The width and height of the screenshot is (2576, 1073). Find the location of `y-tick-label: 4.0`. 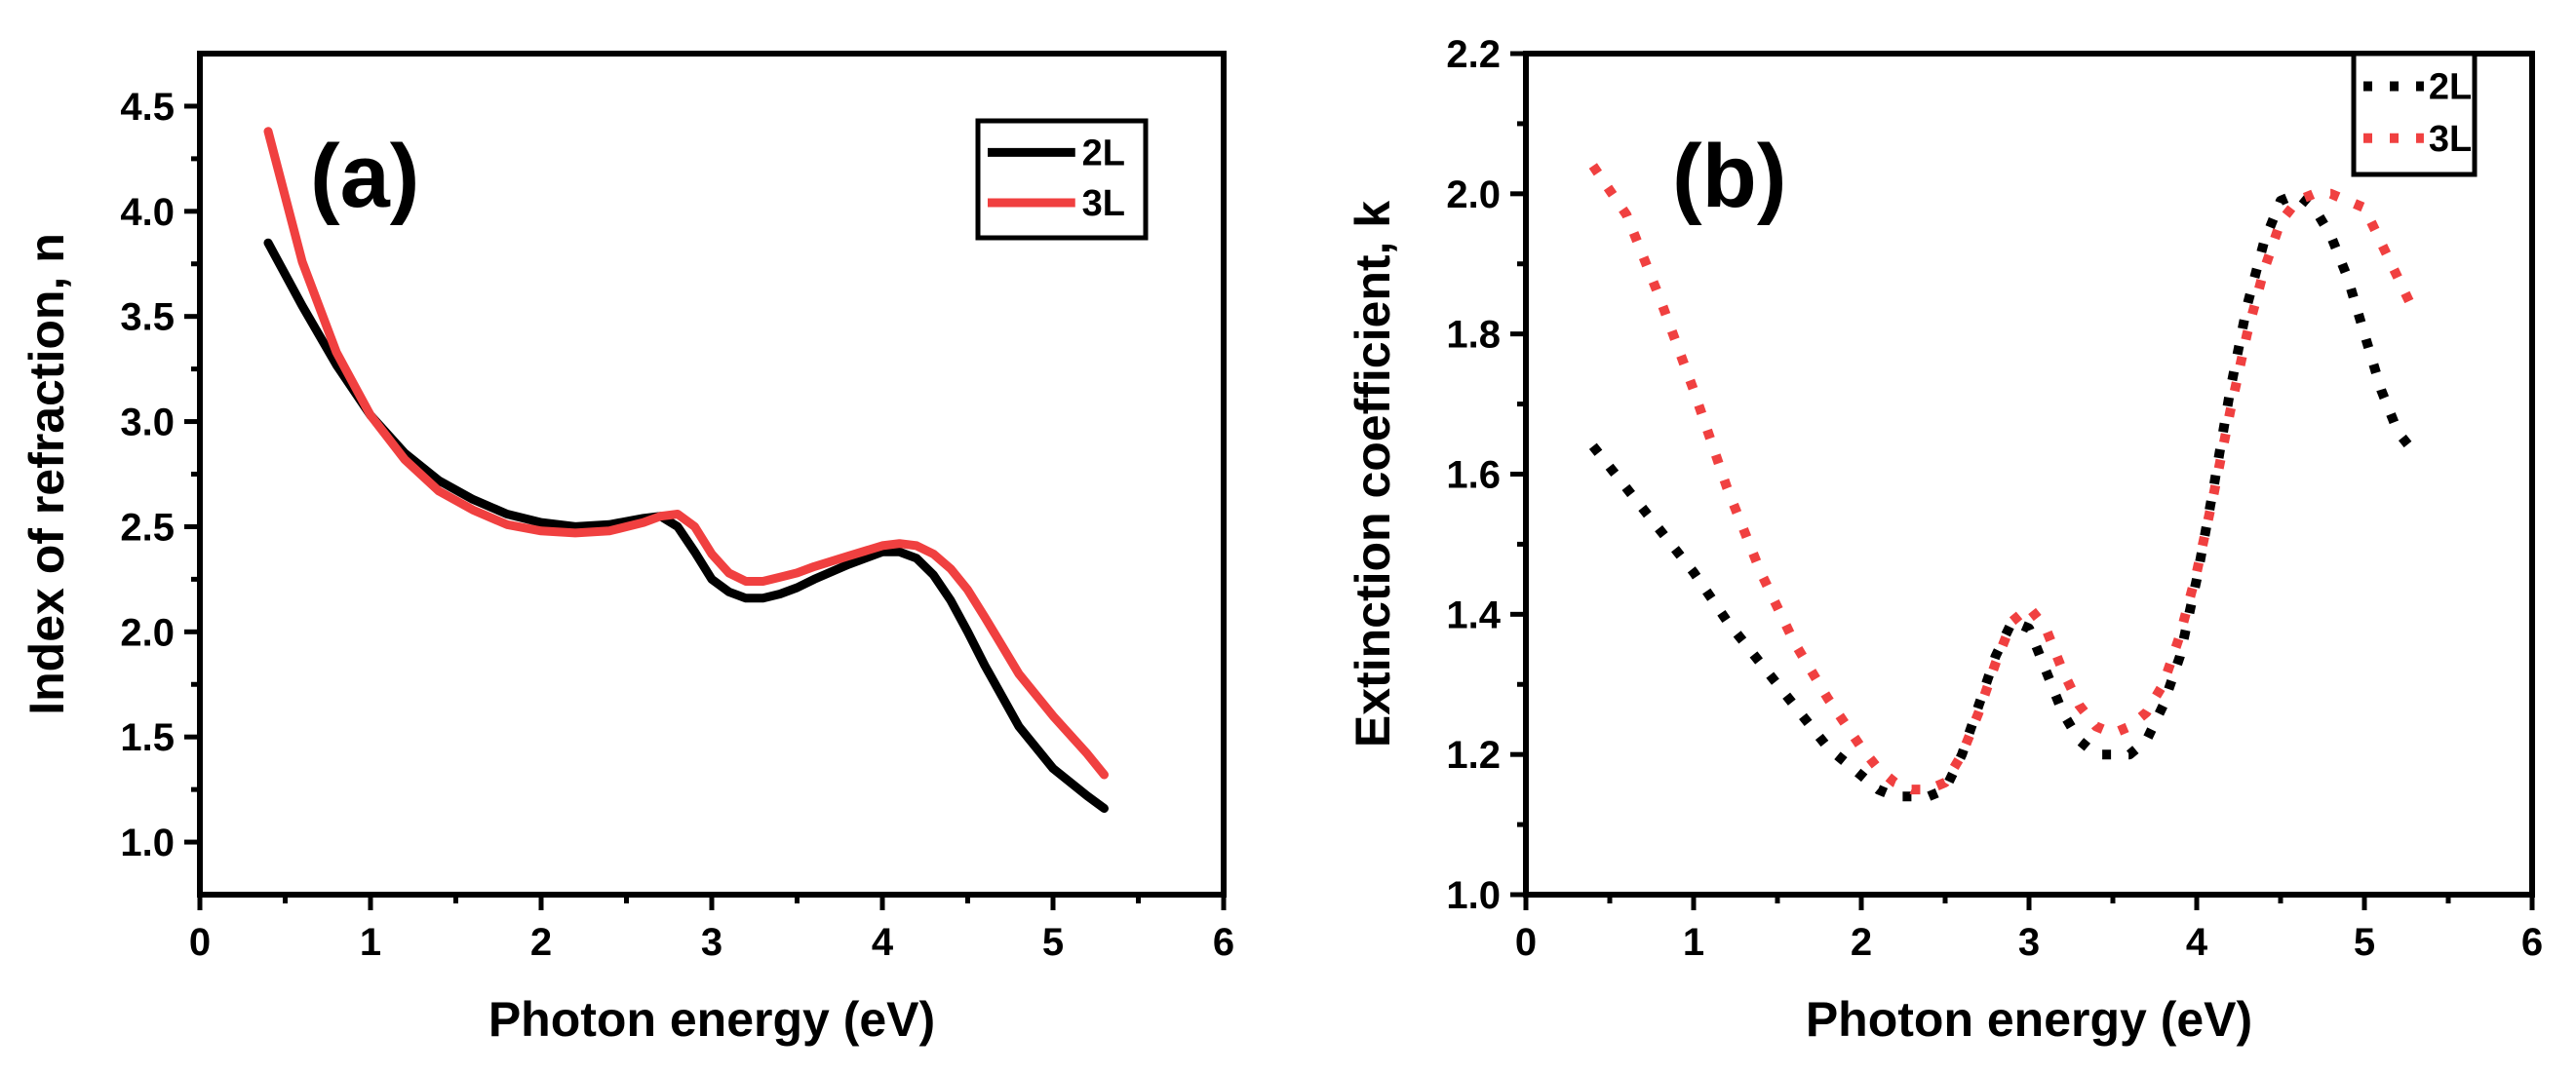

y-tick-label: 4.0 is located at coordinates (147, 212).